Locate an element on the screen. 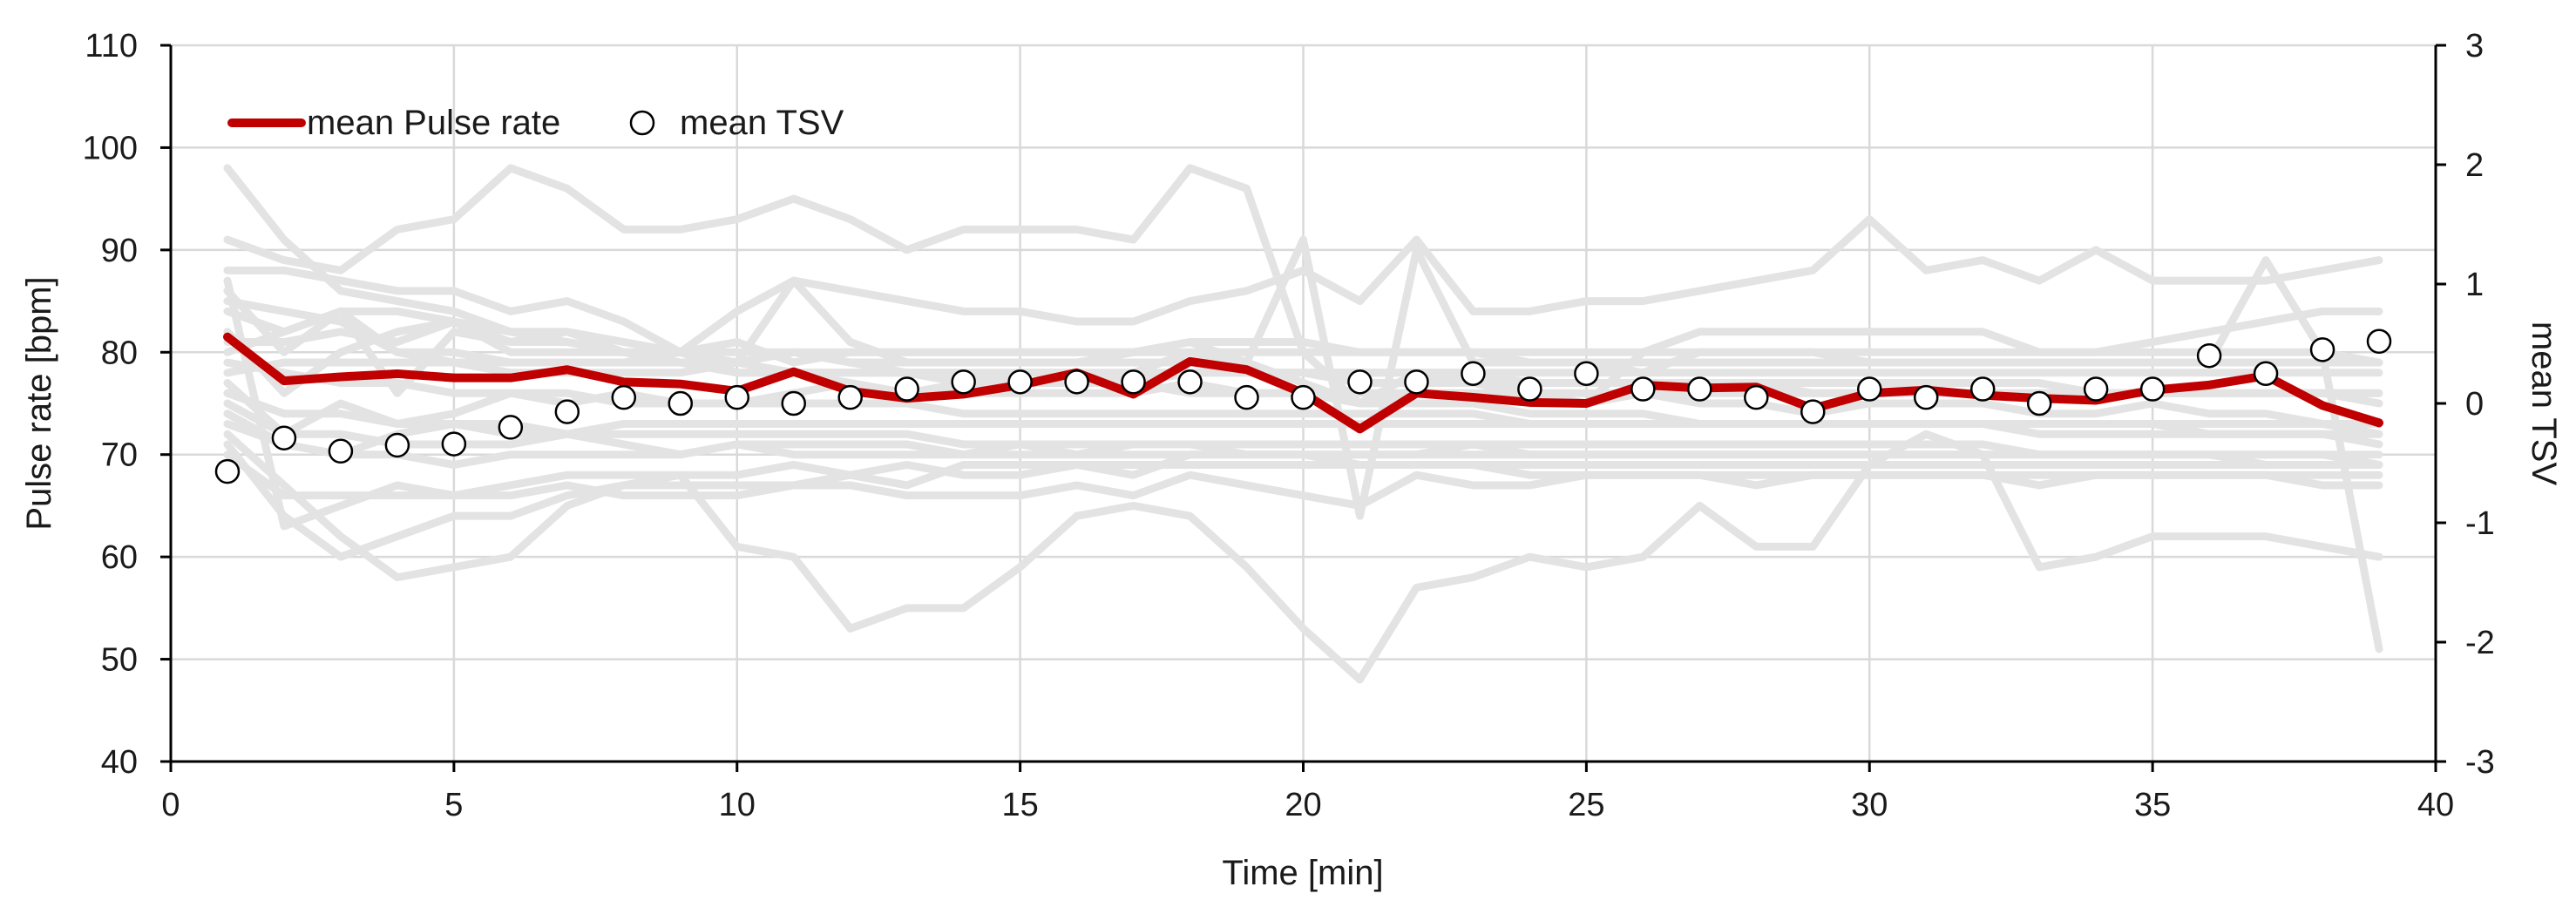  y2-tick-label: 2 is located at coordinates (2474, 165).